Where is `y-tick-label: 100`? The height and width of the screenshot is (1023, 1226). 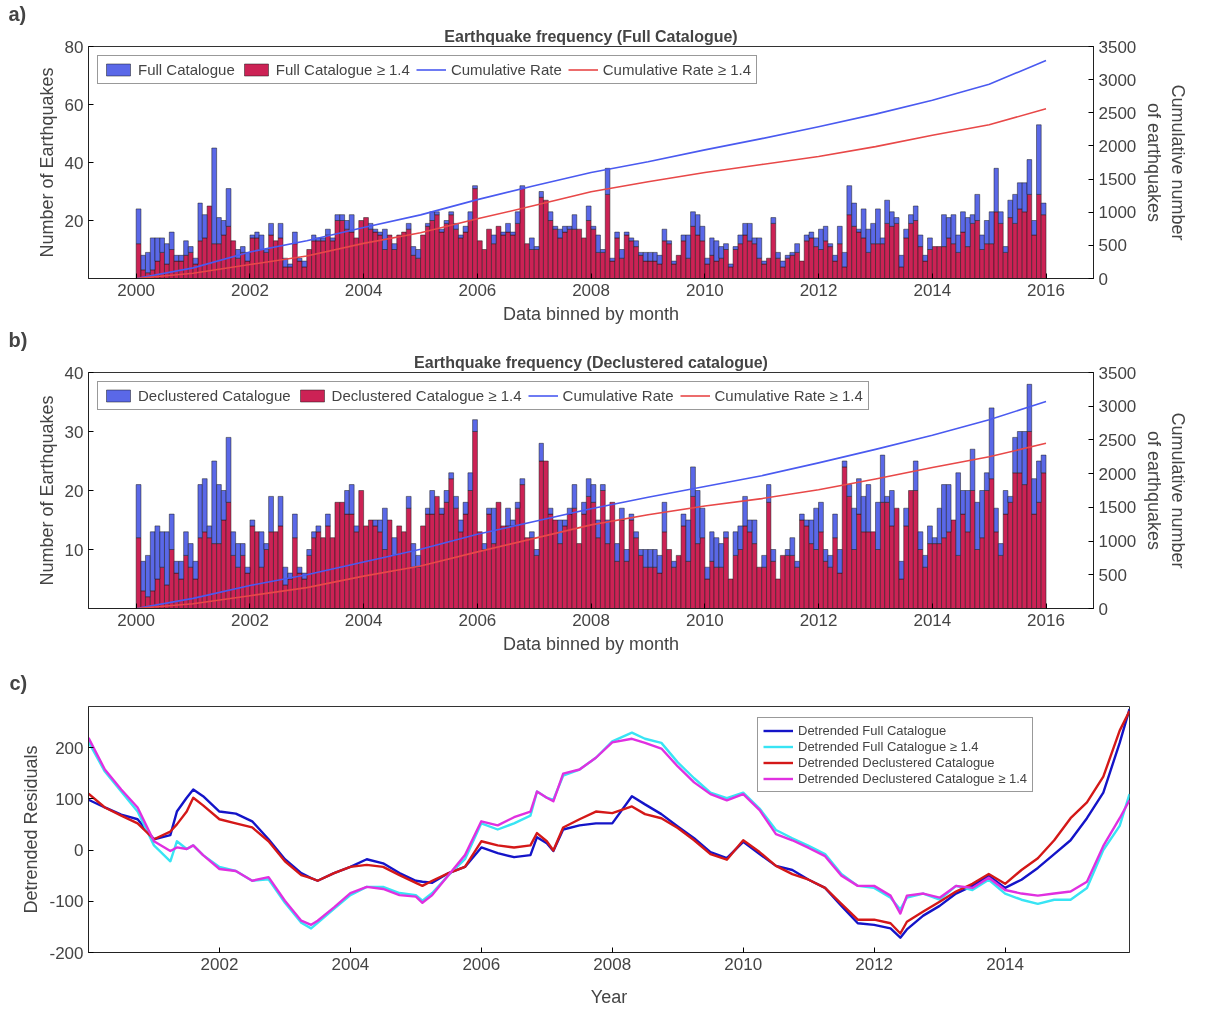
y-tick-label: 100 is located at coordinates (69, 799).